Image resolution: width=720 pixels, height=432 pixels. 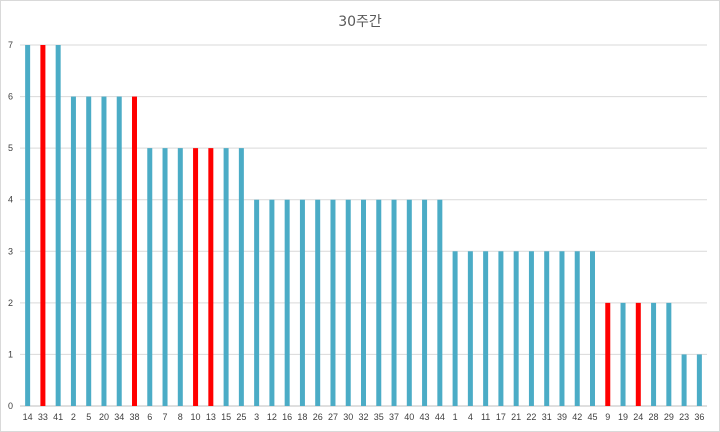 What do you see at coordinates (287, 417) in the screenshot?
I see `x-tick-label: 16` at bounding box center [287, 417].